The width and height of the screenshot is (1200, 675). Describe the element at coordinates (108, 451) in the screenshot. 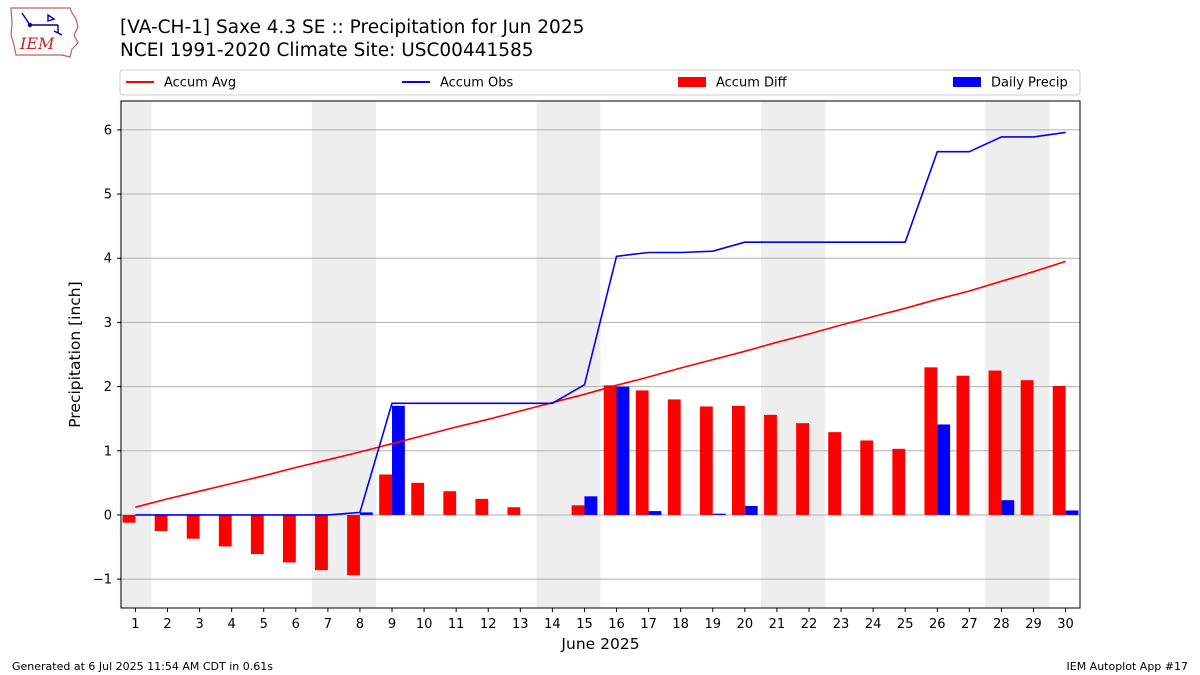

I see `y-tick-label-1: 1` at that location.